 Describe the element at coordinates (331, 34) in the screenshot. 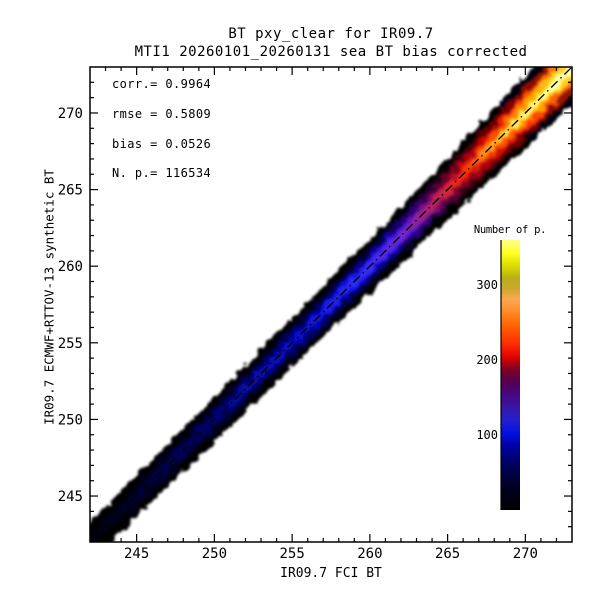

I see `chart-title: BT pxy_clear for IR09.7` at that location.